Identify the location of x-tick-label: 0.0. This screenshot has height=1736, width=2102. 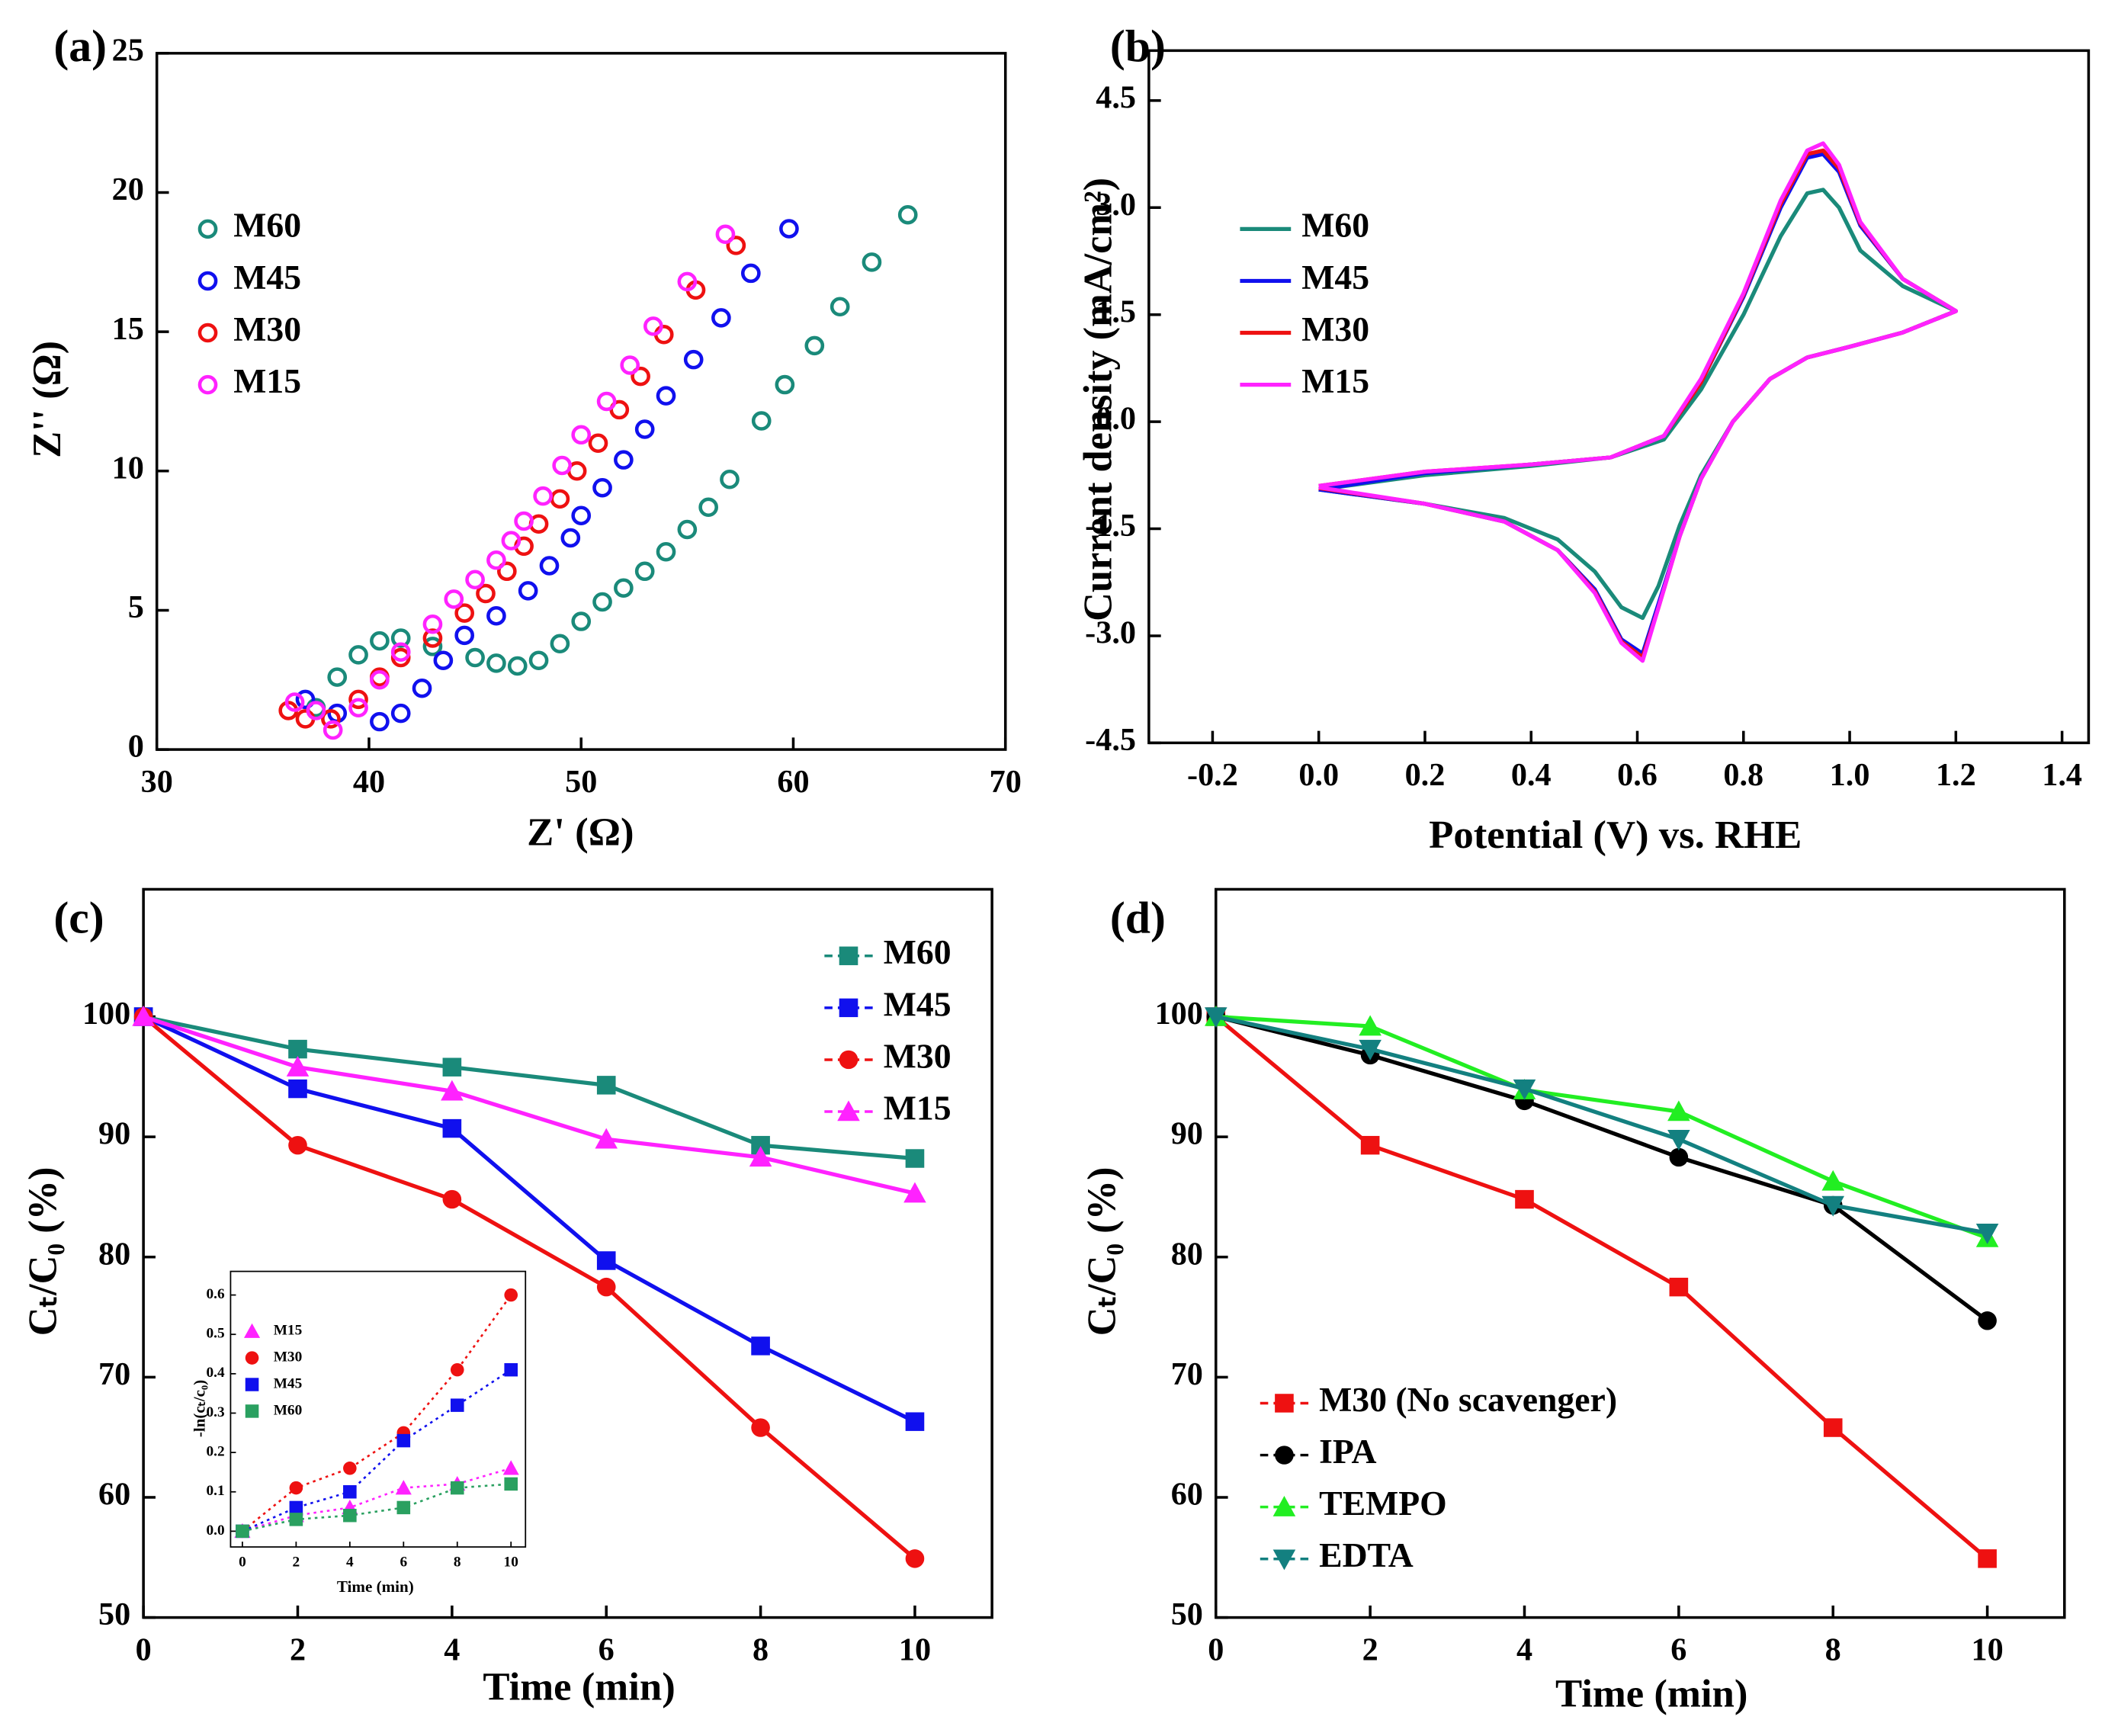
(1318, 775).